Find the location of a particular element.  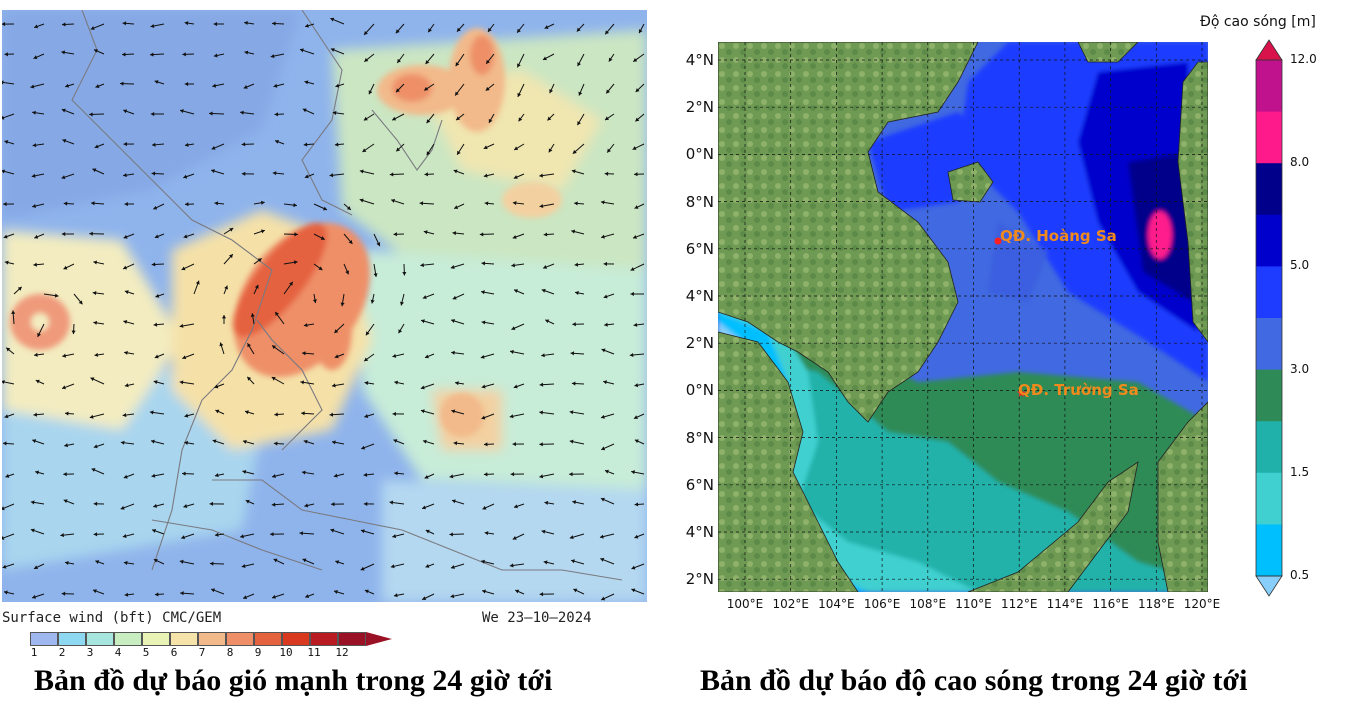

latitude-tick-label: 8°N is located at coordinates (699, 201).